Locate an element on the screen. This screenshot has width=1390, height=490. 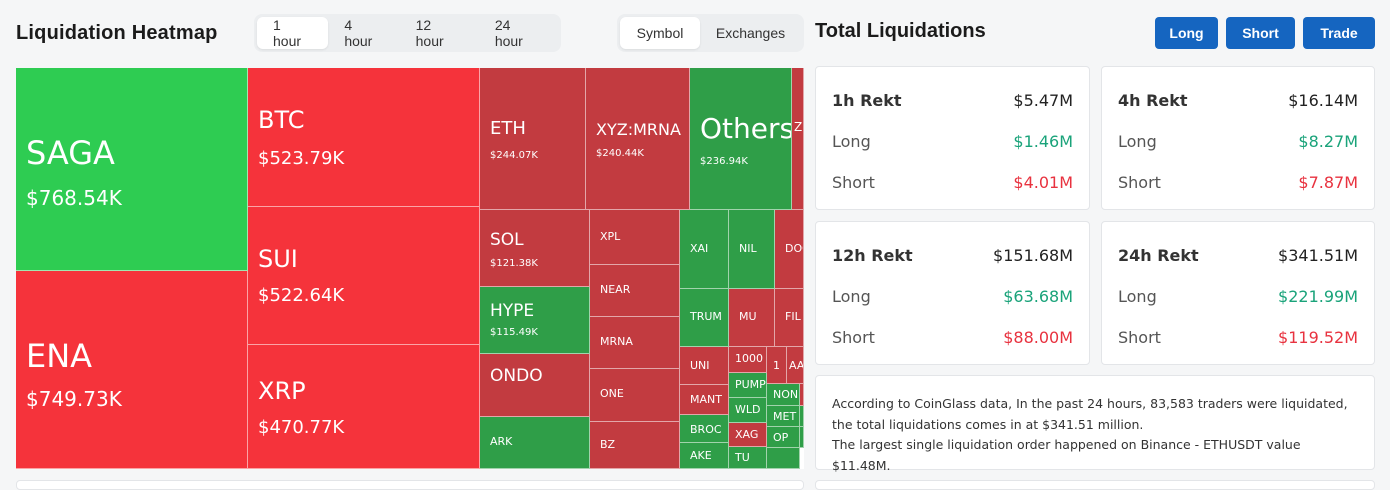
heatmap-tile-uni: UNI is located at coordinates (704, 366).